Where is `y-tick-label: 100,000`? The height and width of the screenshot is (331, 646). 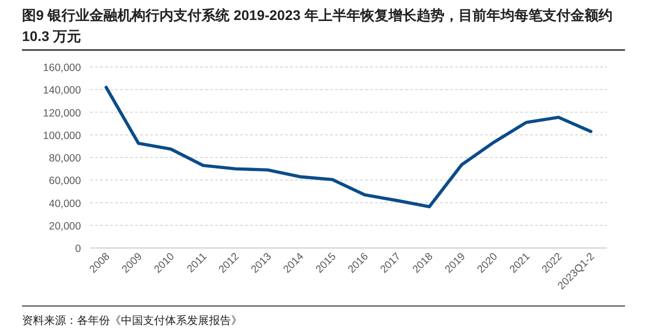 y-tick-label: 100,000 is located at coordinates (62, 136).